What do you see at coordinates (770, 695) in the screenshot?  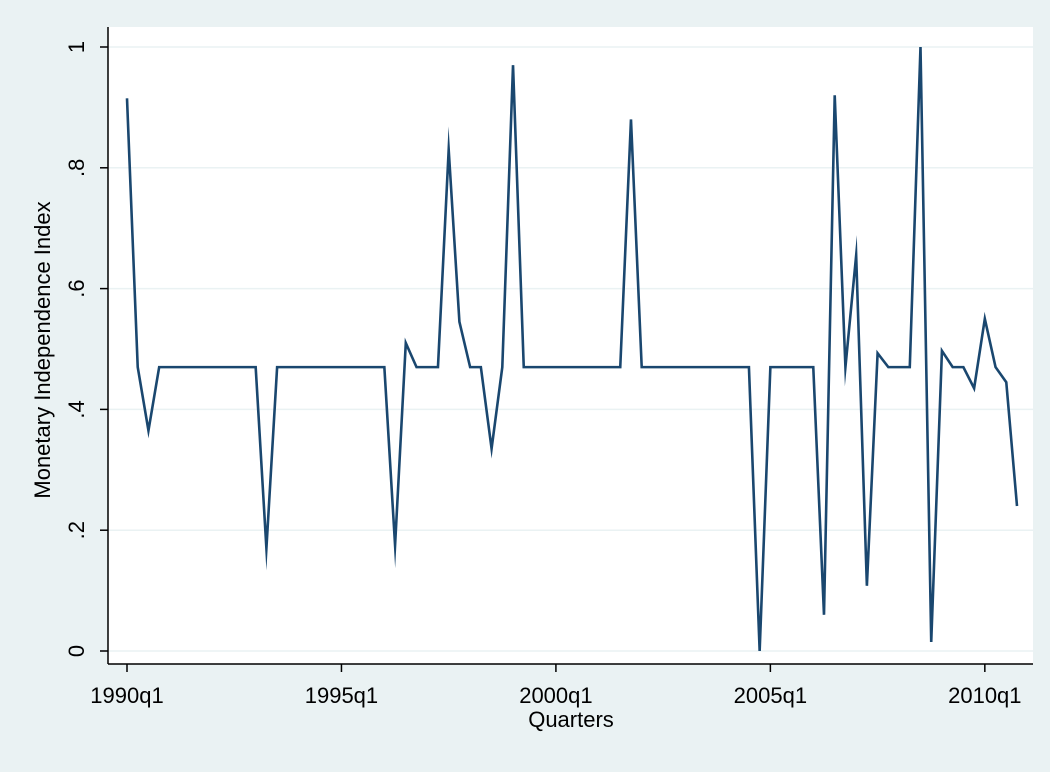 I see `x-tick-label: 2005q1` at bounding box center [770, 695].